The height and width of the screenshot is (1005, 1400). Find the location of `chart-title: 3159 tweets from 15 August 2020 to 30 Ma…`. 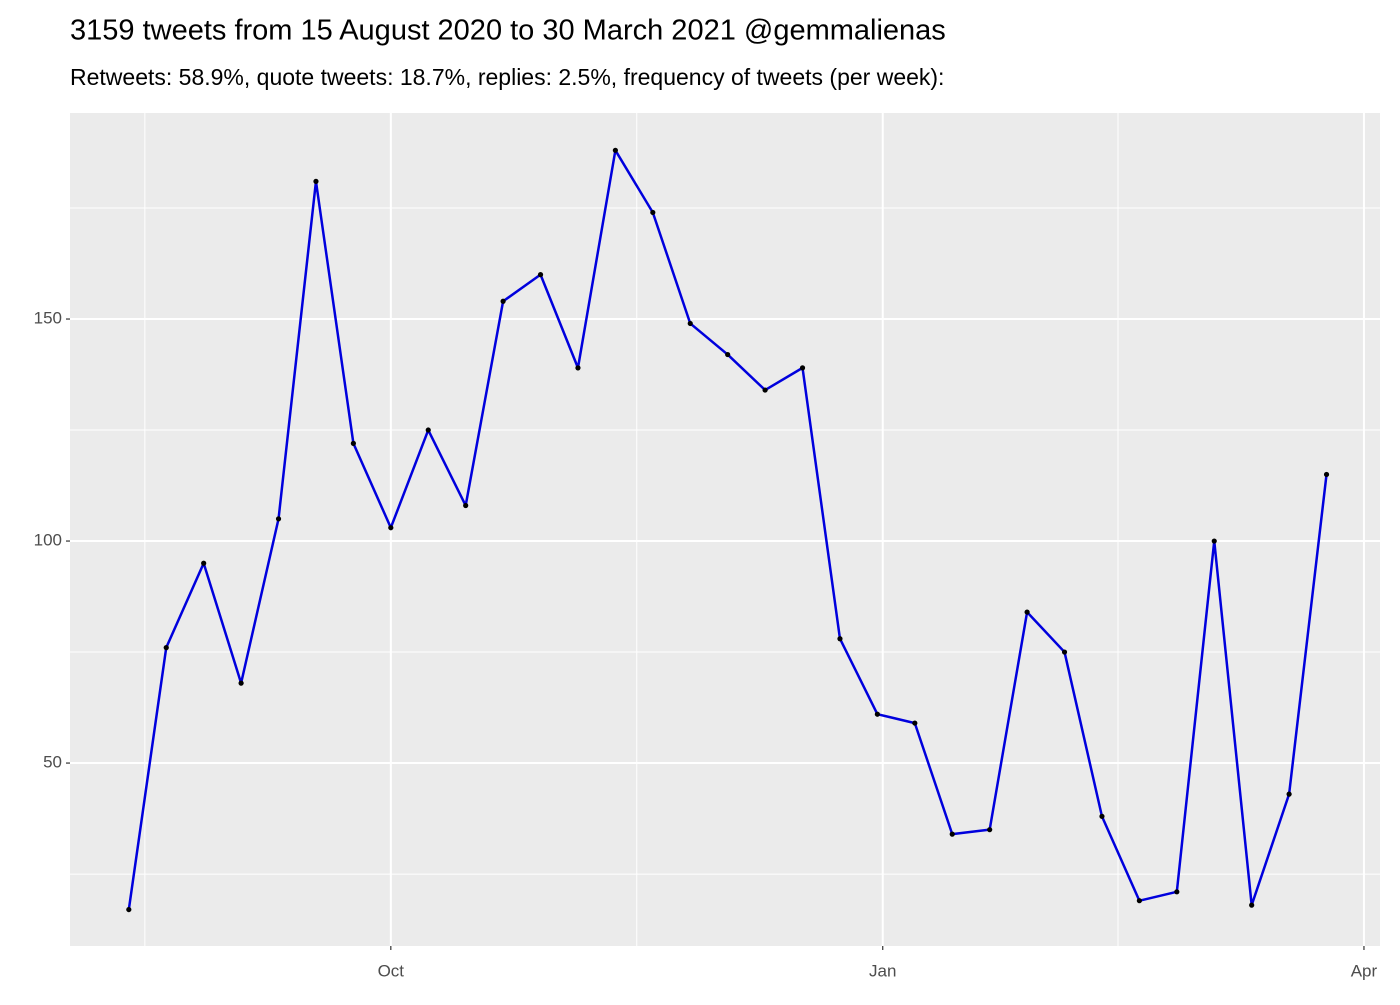

chart-title: 3159 tweets from 15 August 2020 to 30 Ma… is located at coordinates (508, 31).